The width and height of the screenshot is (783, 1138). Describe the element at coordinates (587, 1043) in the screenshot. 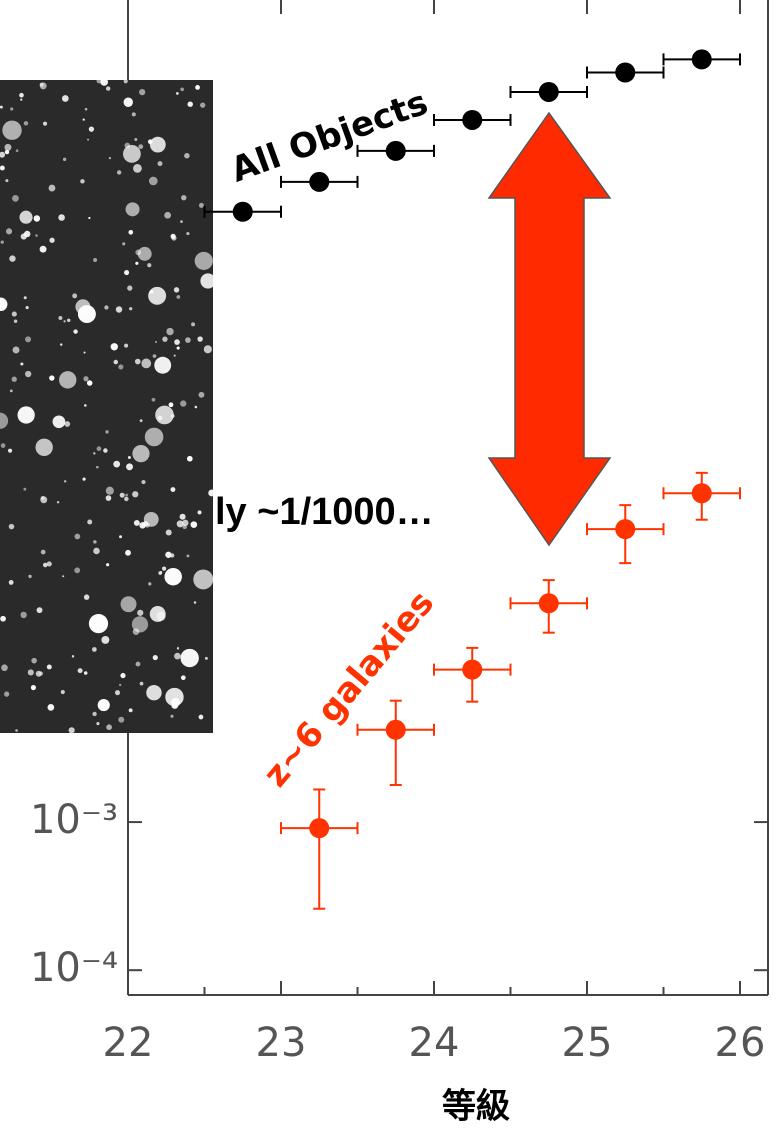

I see `x-tick-label: 25` at that location.